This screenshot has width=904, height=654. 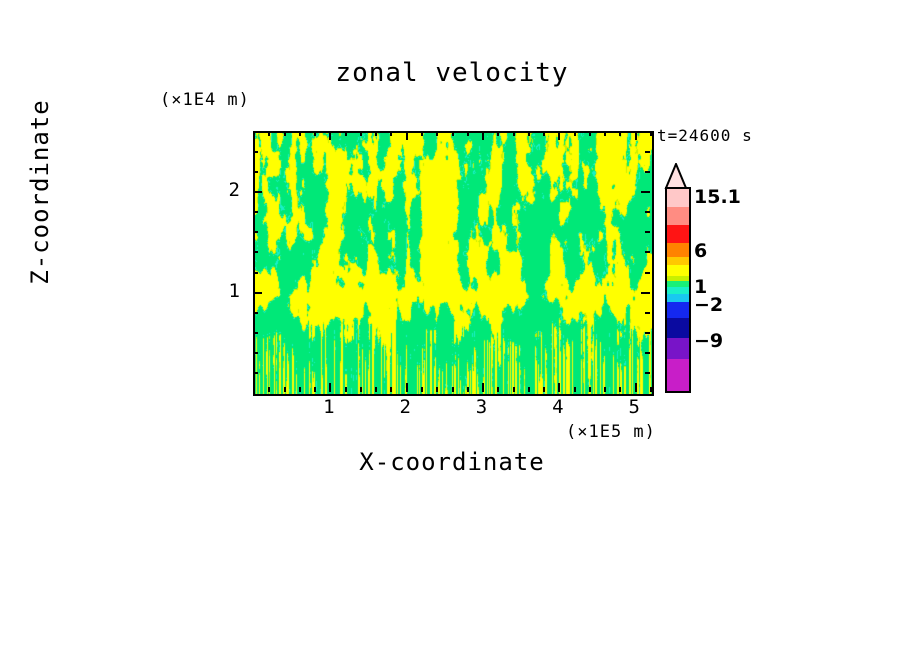 What do you see at coordinates (701, 287) in the screenshot?
I see `colorbar-label-2: 1` at bounding box center [701, 287].